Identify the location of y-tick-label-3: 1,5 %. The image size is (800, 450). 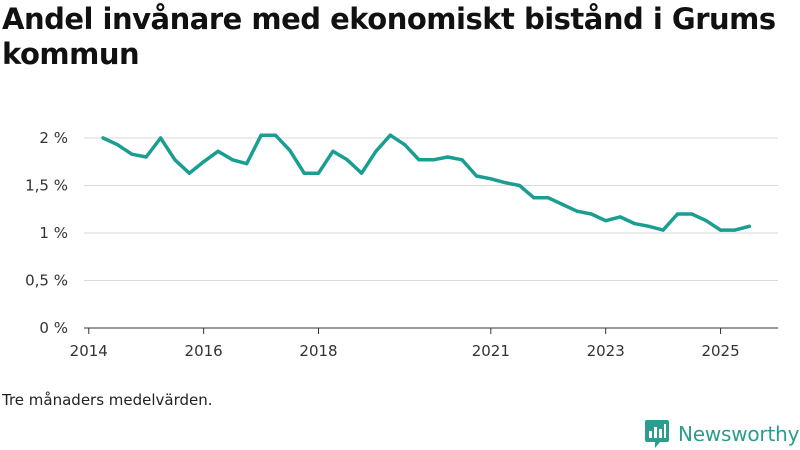
(46, 186).